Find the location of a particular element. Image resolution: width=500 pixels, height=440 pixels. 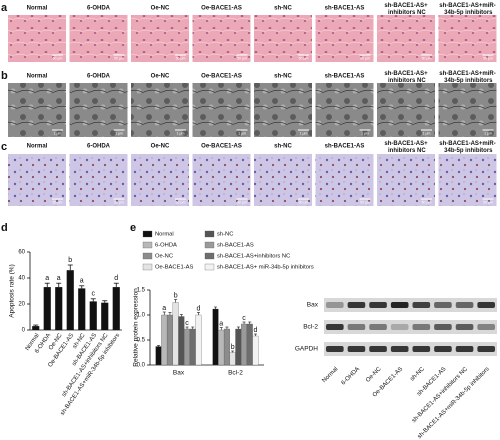

blot-lane-label: sh-NC is located at coordinates (418, 374).